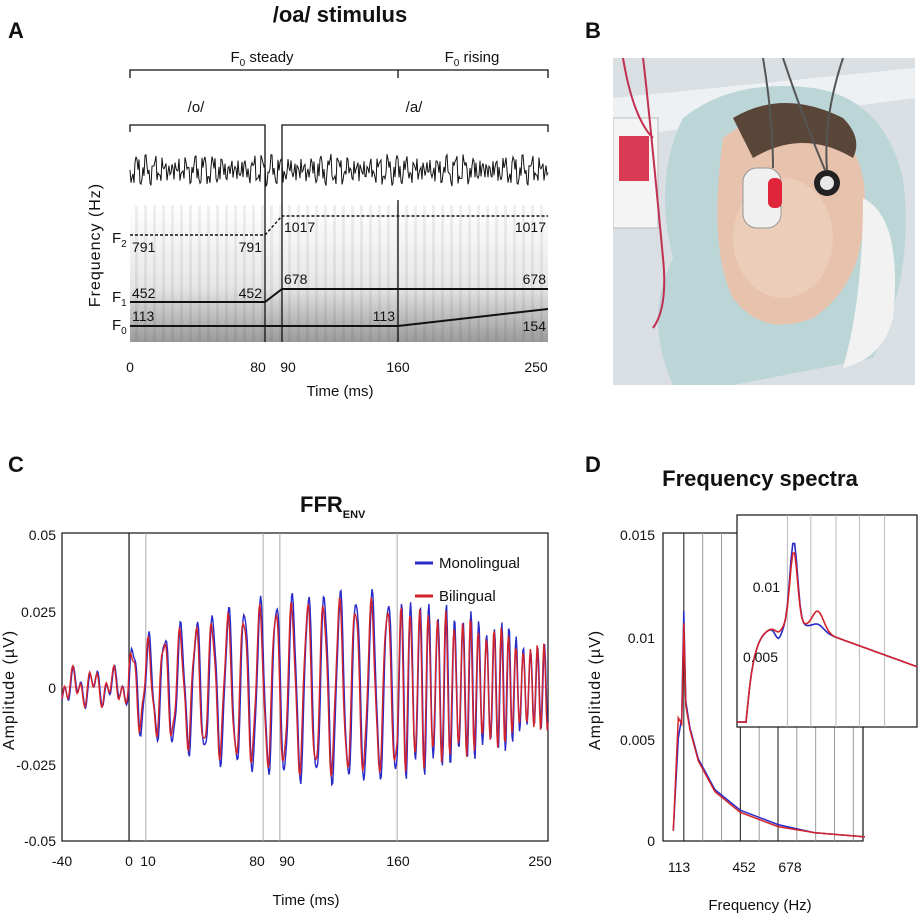  I want to click on panel-c-ylabel: Amplitude (µV), so click(9, 690).